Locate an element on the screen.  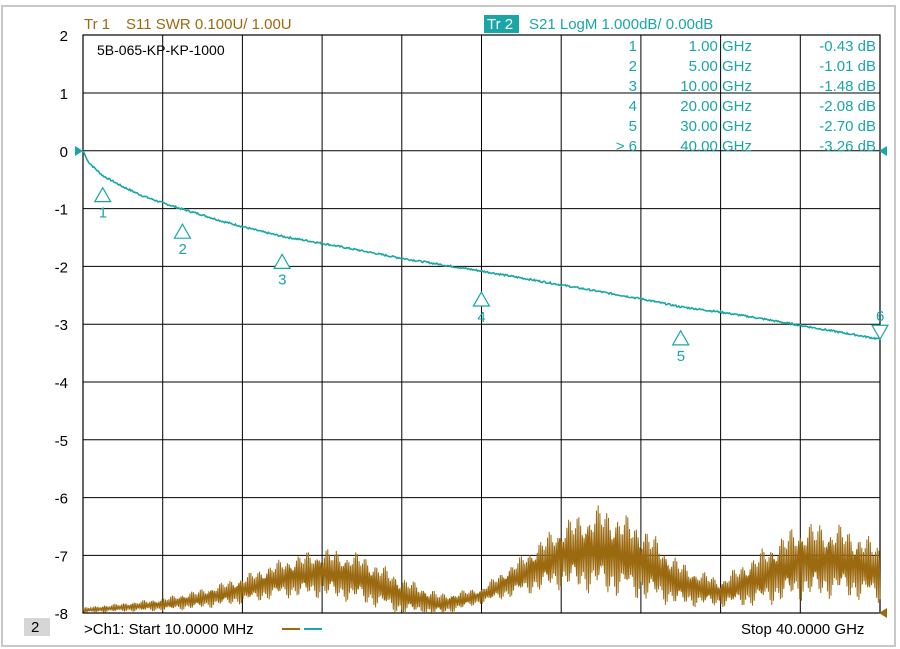
reference-level-arrow-right is located at coordinates (883, 151).